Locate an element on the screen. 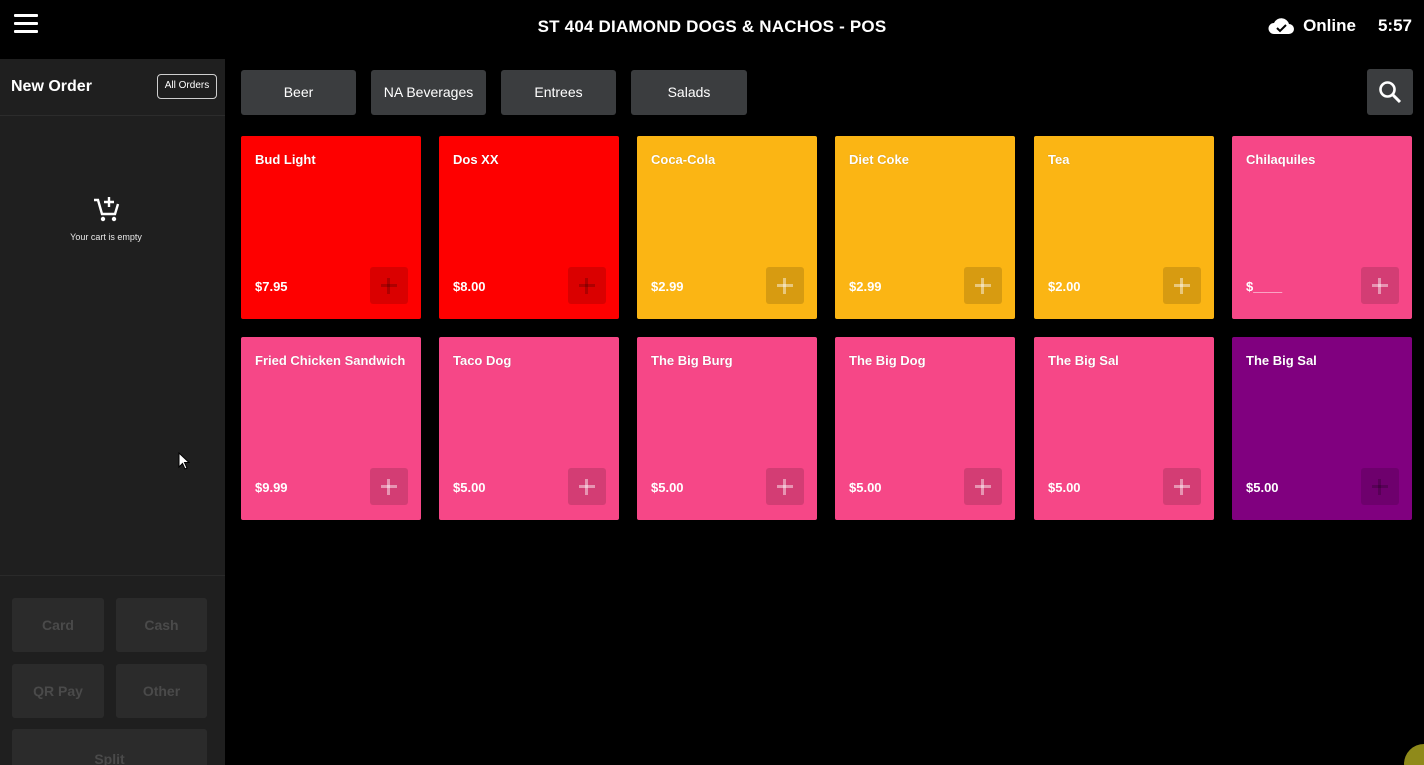 The image size is (1424, 765). item-price: $____ is located at coordinates (1264, 286).